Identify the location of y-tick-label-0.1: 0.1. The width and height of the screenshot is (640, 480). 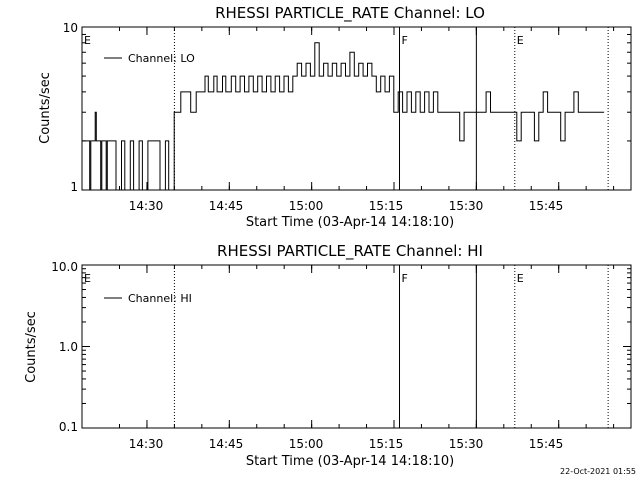
(68, 427).